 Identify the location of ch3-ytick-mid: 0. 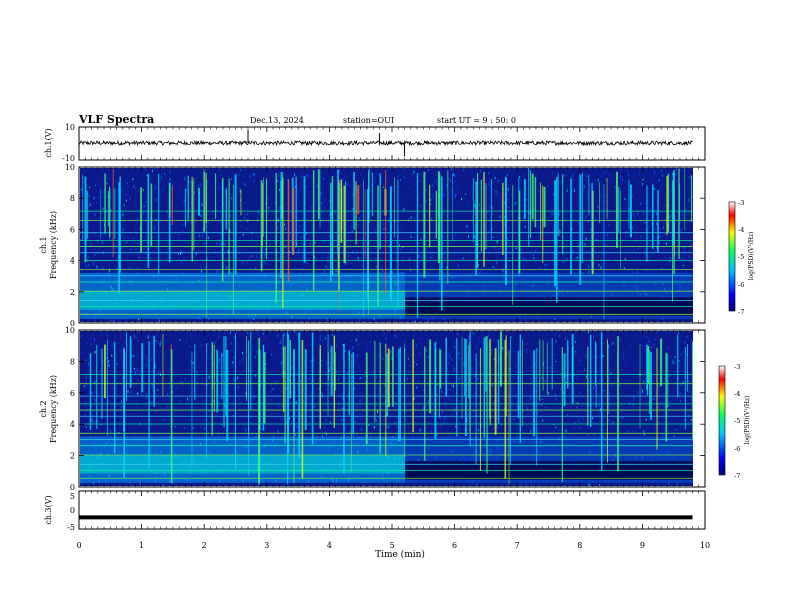
(72, 510).